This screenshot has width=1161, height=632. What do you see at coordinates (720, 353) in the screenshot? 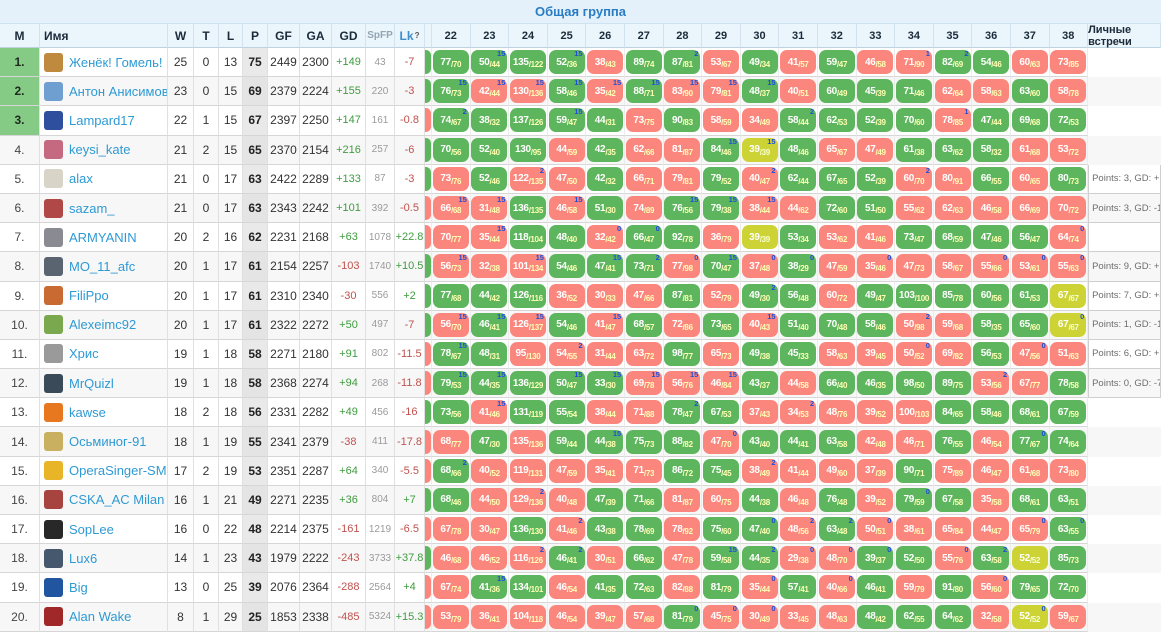
I see `match-cell: 65/73` at bounding box center [720, 353].